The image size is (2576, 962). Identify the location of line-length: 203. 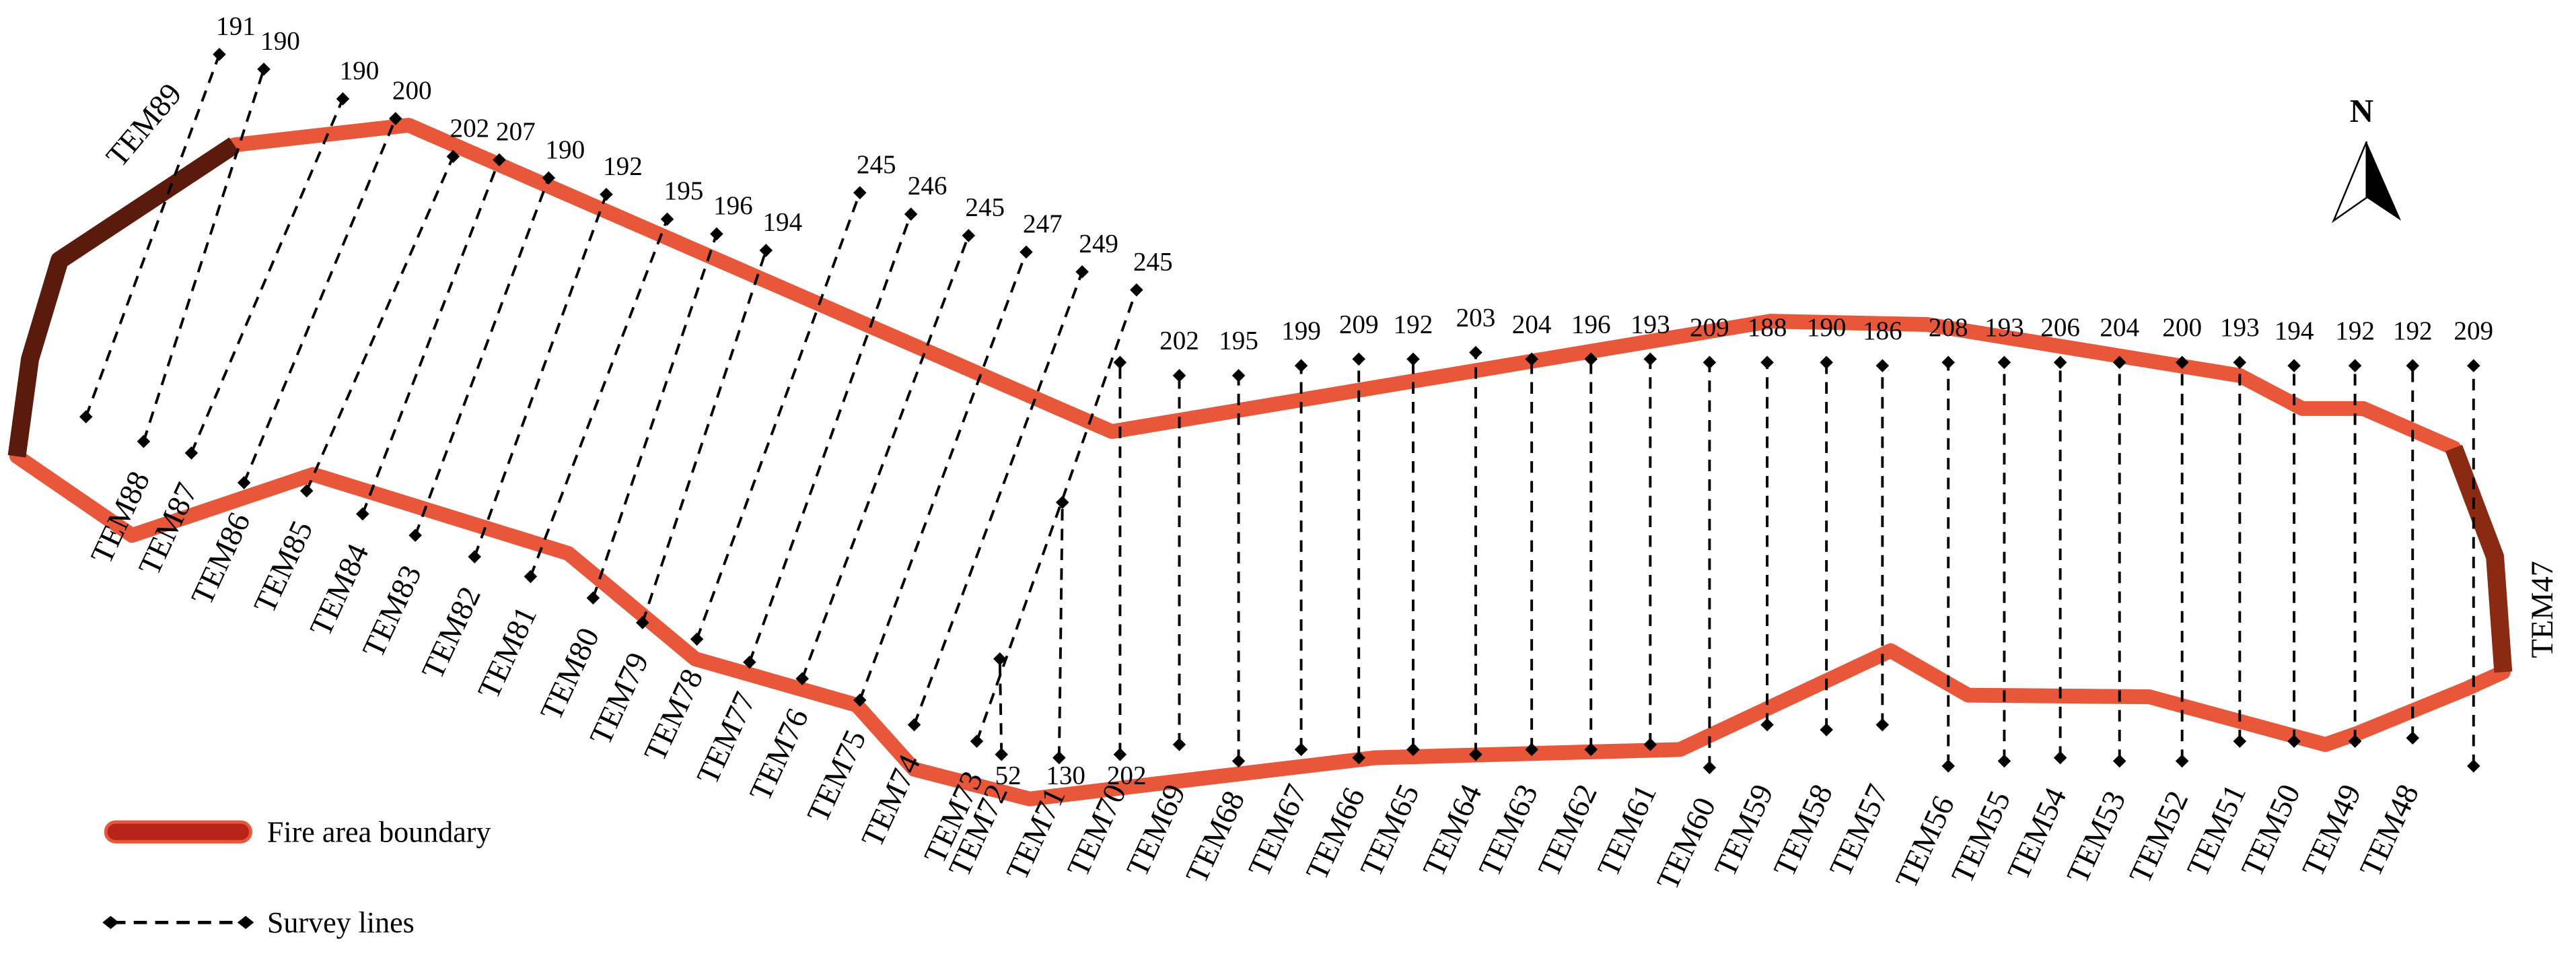
(1476, 317).